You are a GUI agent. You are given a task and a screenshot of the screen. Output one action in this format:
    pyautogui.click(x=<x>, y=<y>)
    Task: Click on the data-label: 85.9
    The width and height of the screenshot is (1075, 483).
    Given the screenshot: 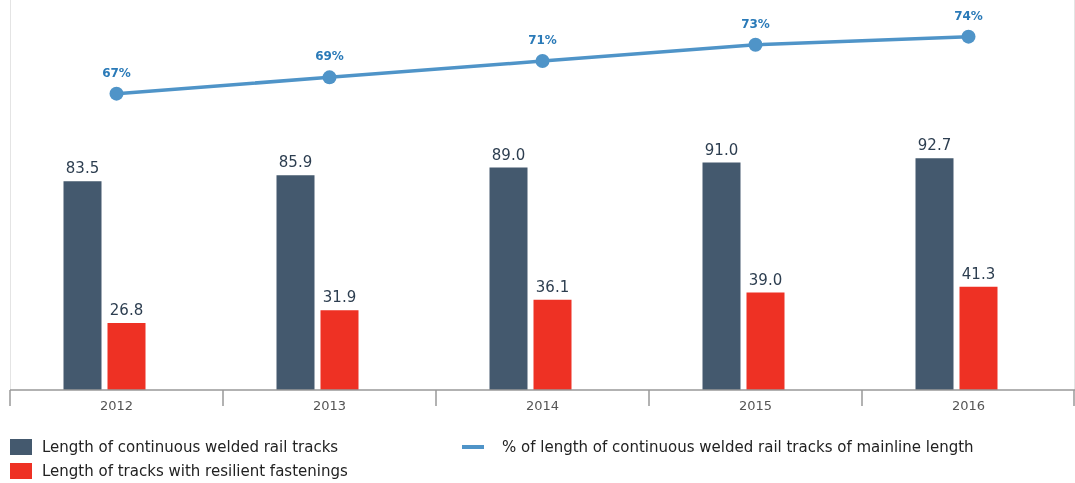 What is the action you would take?
    pyautogui.click(x=295, y=162)
    